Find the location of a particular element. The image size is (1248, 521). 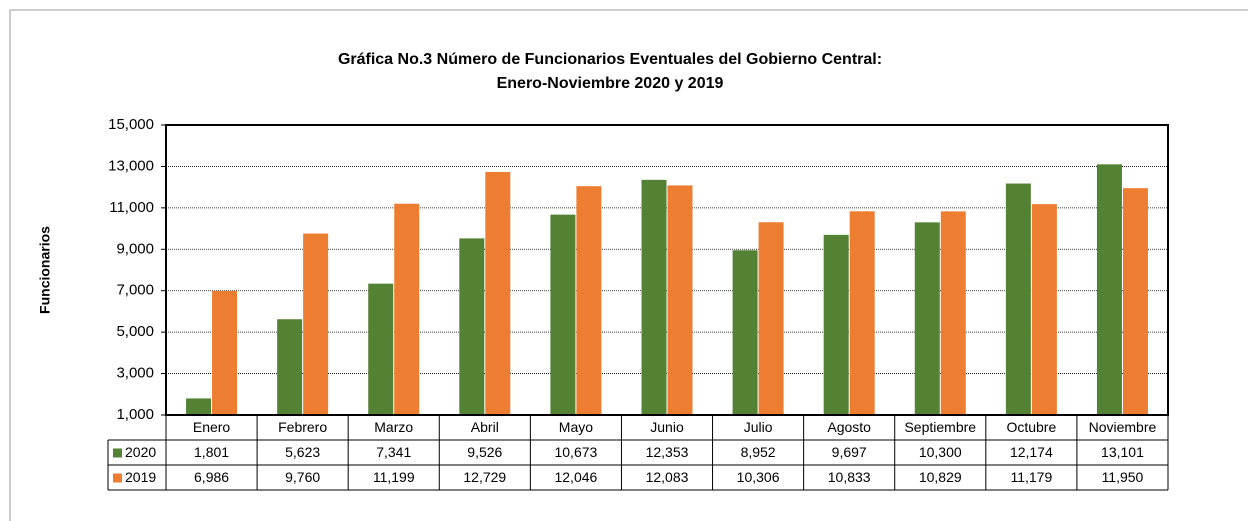

data-table-value: 5,623 is located at coordinates (302, 452).